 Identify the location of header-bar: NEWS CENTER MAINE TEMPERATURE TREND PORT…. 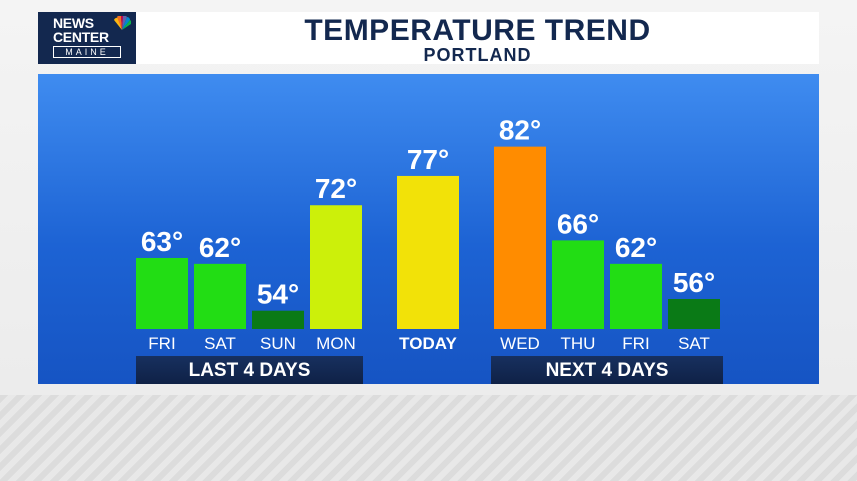
(428, 38).